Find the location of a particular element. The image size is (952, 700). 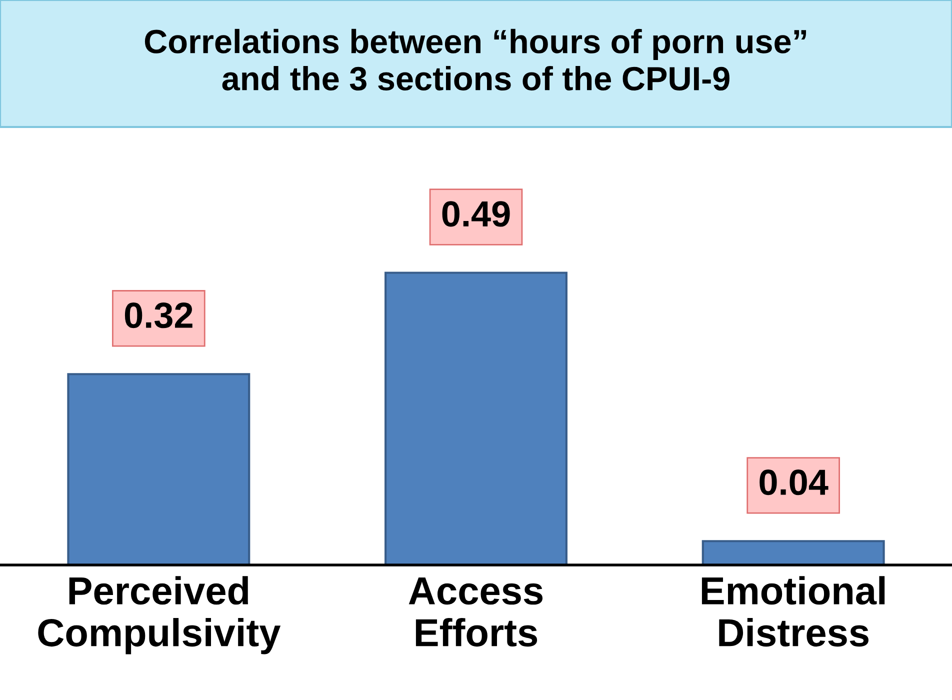

data-label: 0.04 is located at coordinates (794, 483).